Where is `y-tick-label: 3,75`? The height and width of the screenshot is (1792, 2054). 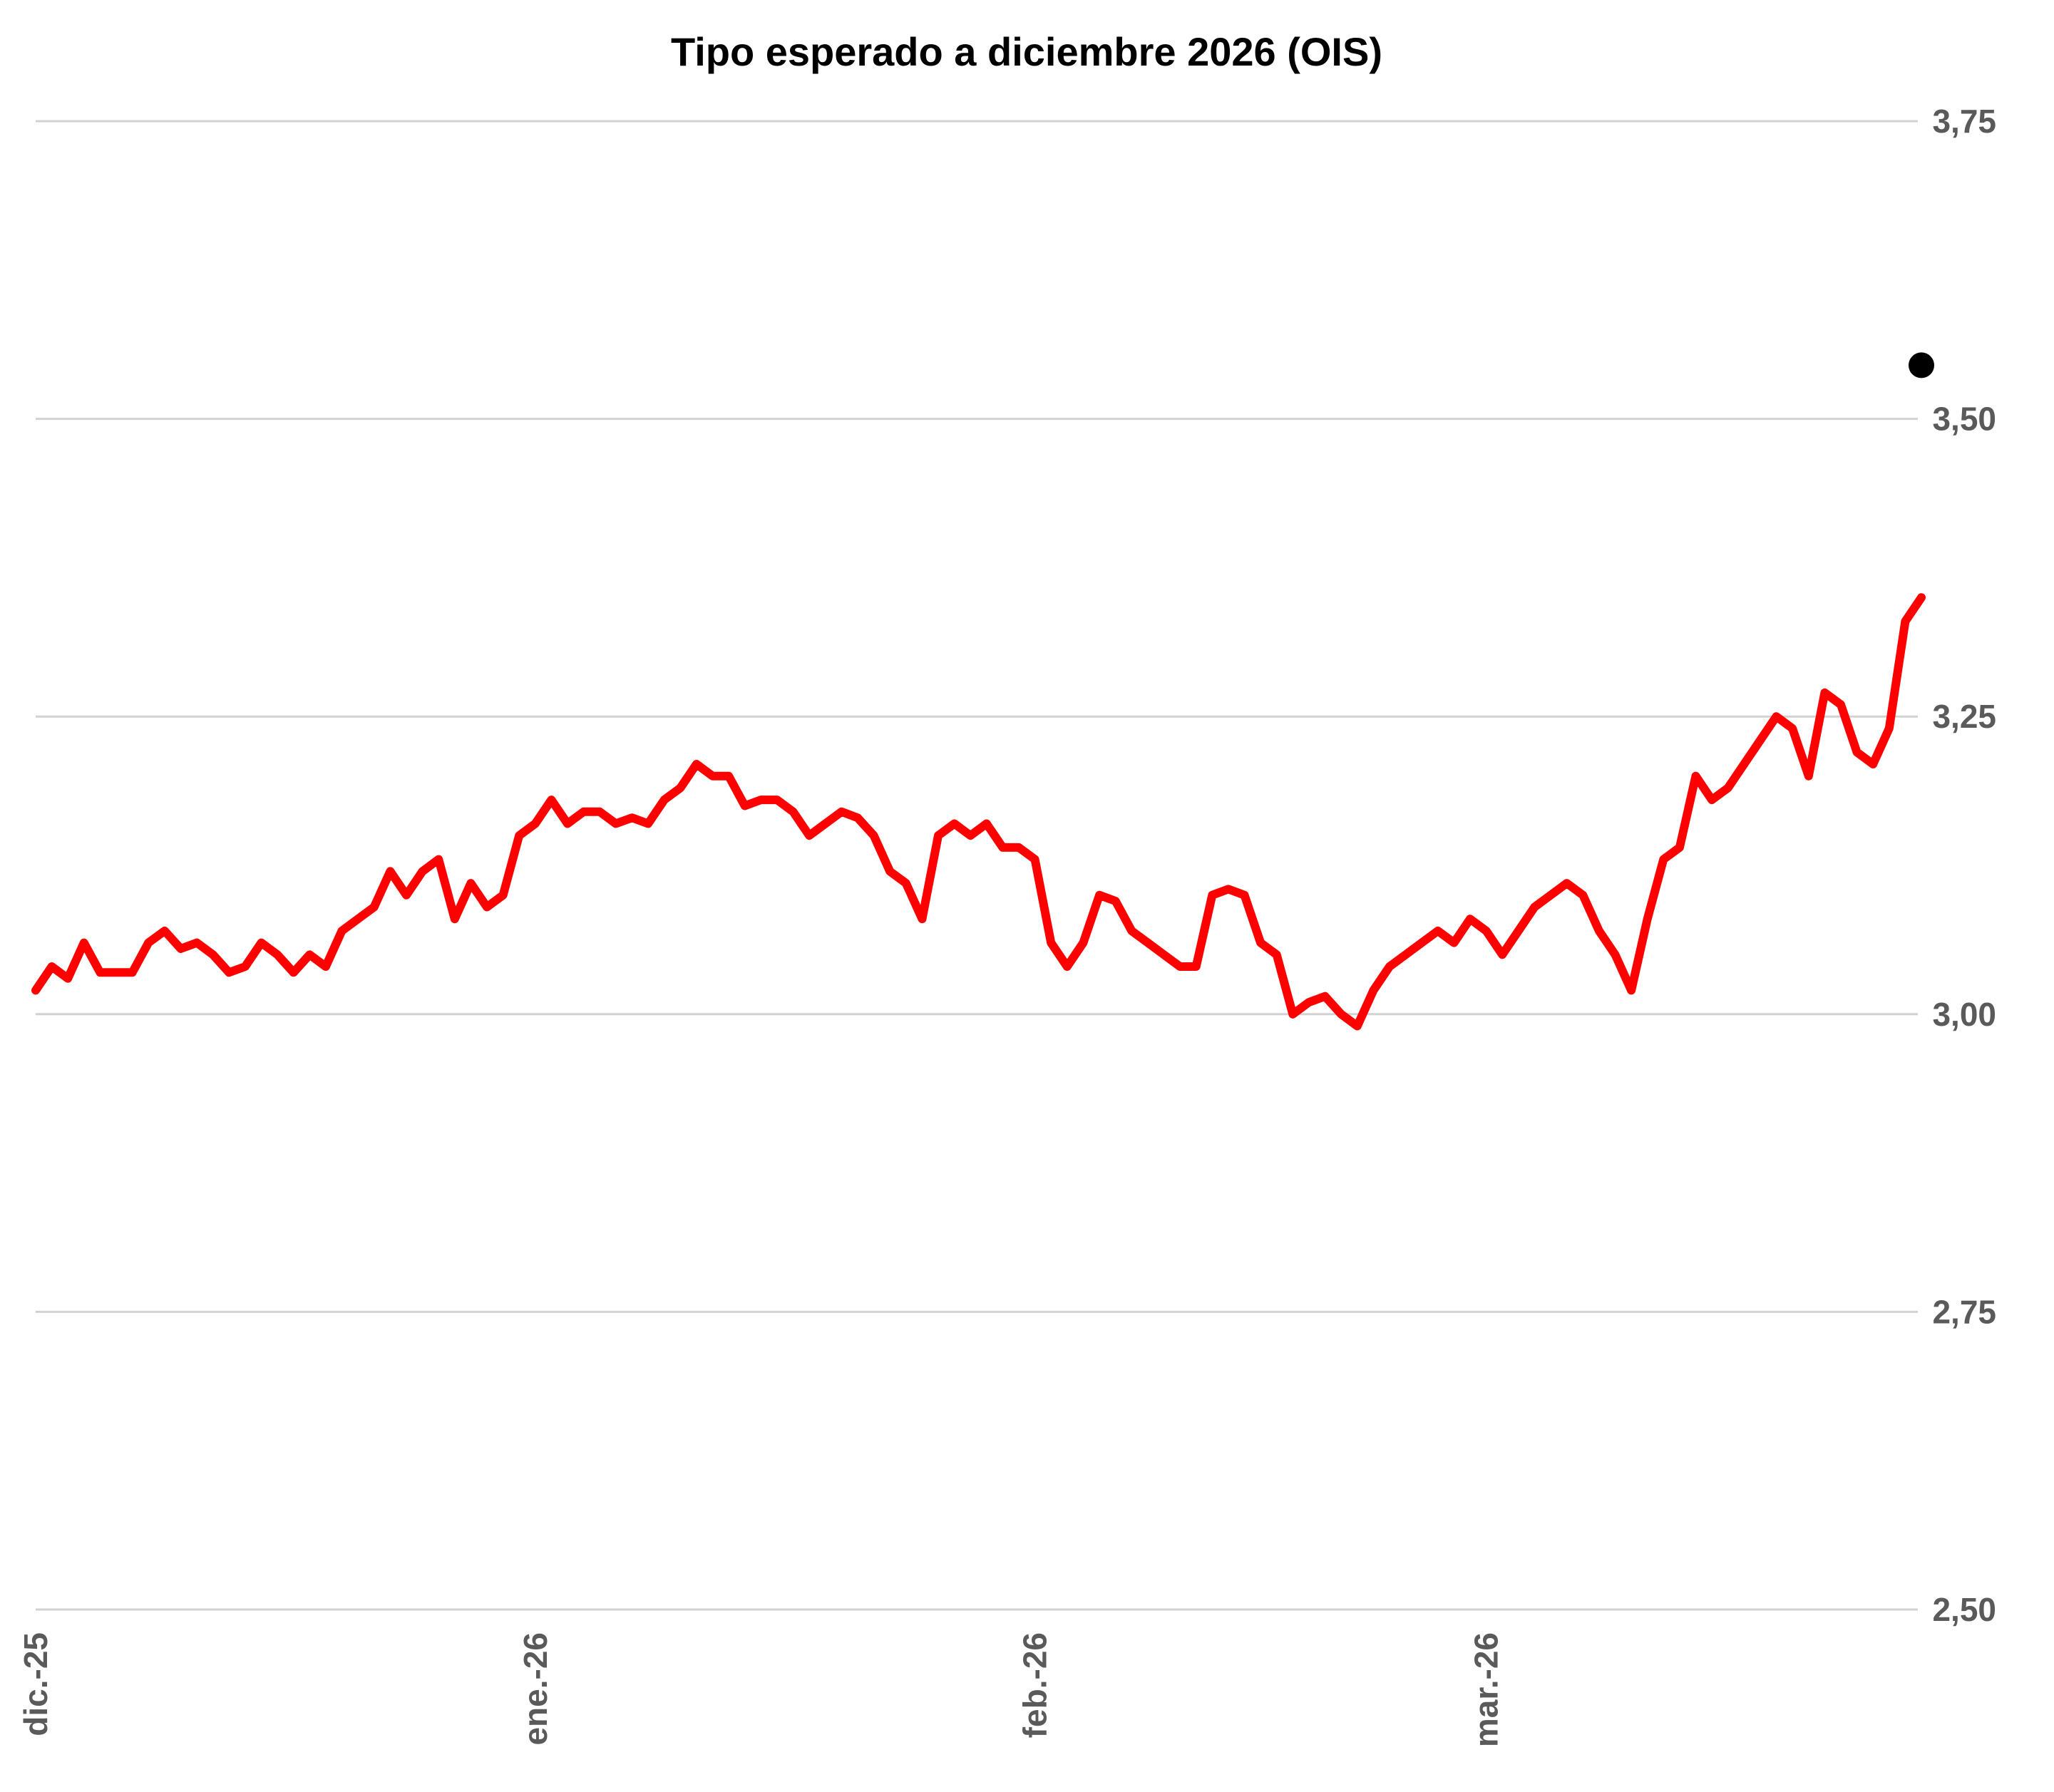
y-tick-label: 3,75 is located at coordinates (1964, 122).